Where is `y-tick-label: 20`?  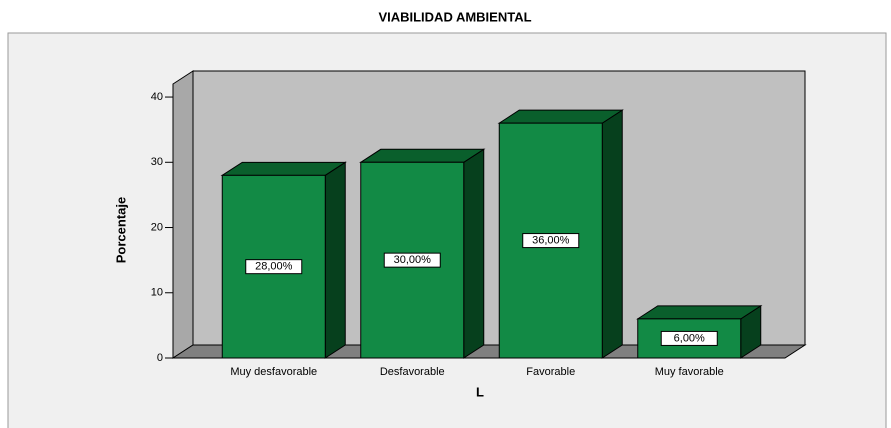
y-tick-label: 20 is located at coordinates (157, 227).